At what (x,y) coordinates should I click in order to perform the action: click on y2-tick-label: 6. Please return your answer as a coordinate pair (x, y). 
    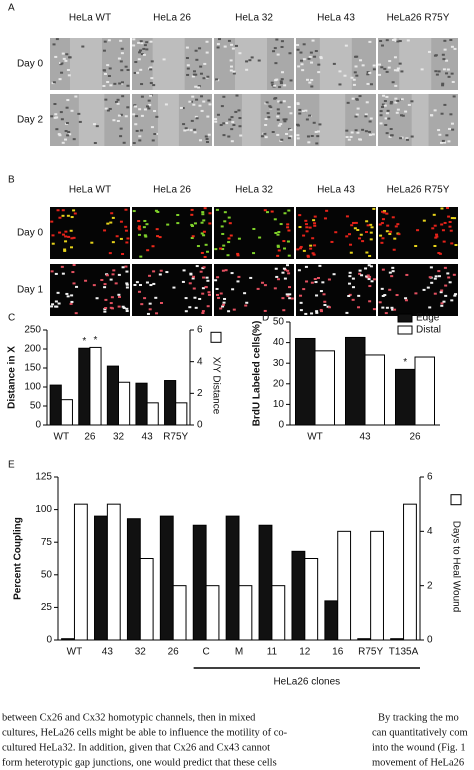
    Looking at the image, I should click on (200, 330).